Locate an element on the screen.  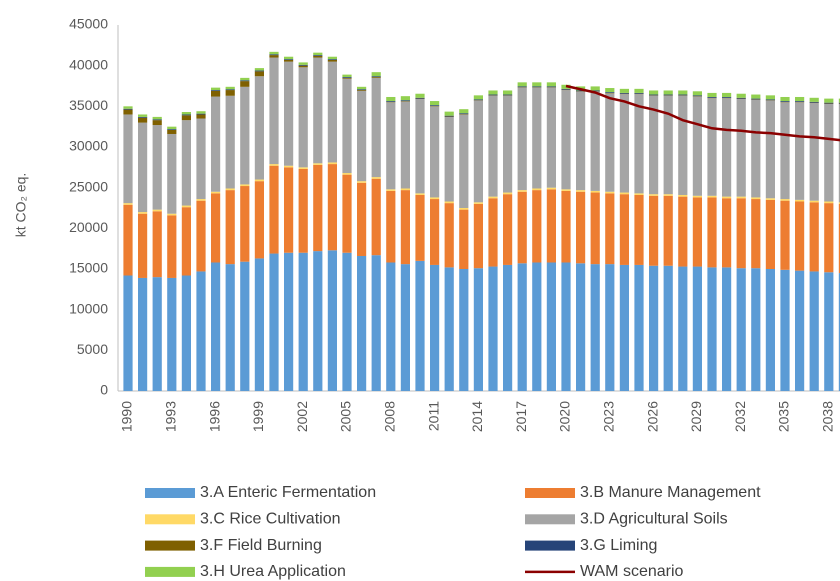
x-tick-label: 2038 is located at coordinates (828, 416).